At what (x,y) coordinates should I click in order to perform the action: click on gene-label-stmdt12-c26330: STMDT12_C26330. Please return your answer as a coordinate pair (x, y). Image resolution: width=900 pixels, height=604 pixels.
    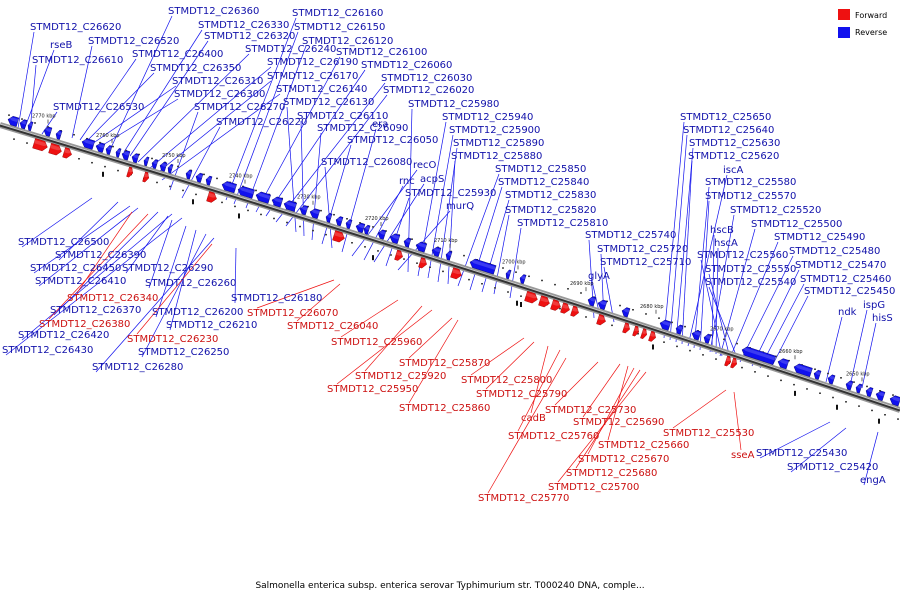
    Looking at the image, I should click on (243, 25).